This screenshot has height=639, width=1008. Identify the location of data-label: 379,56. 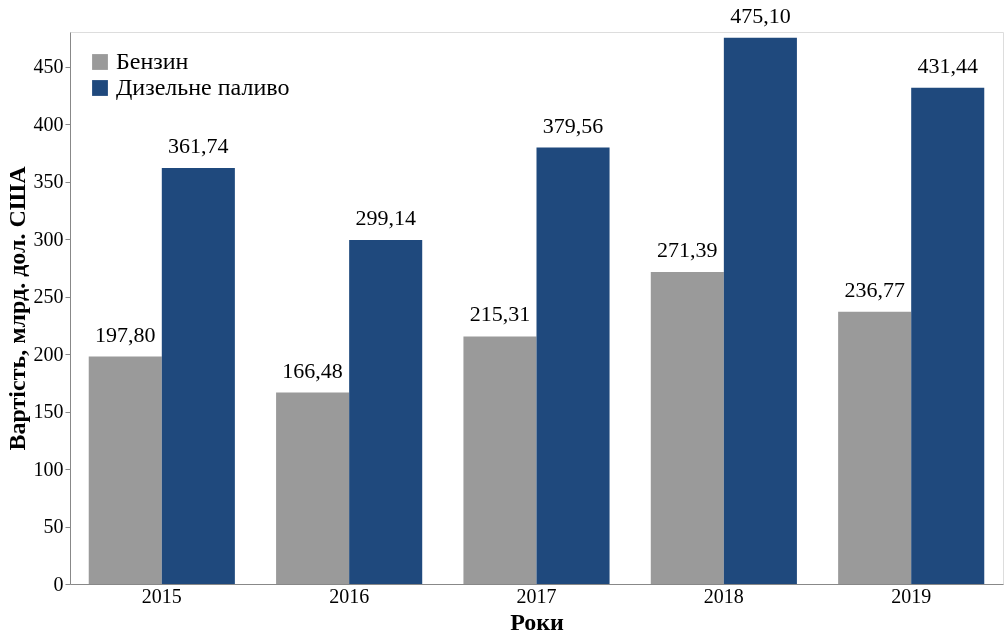
(573, 125).